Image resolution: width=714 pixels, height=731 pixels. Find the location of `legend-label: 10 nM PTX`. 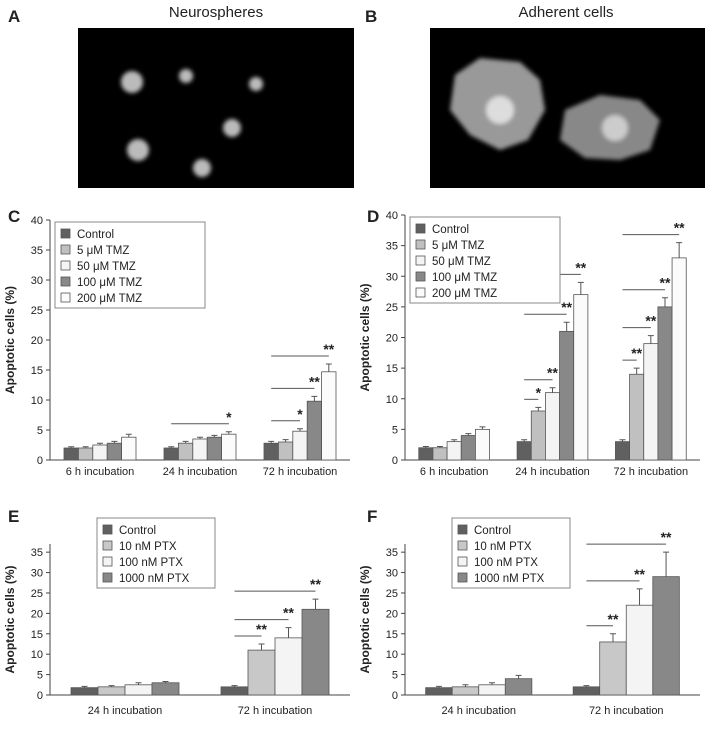

legend-label: 10 nM PTX is located at coordinates (148, 547).